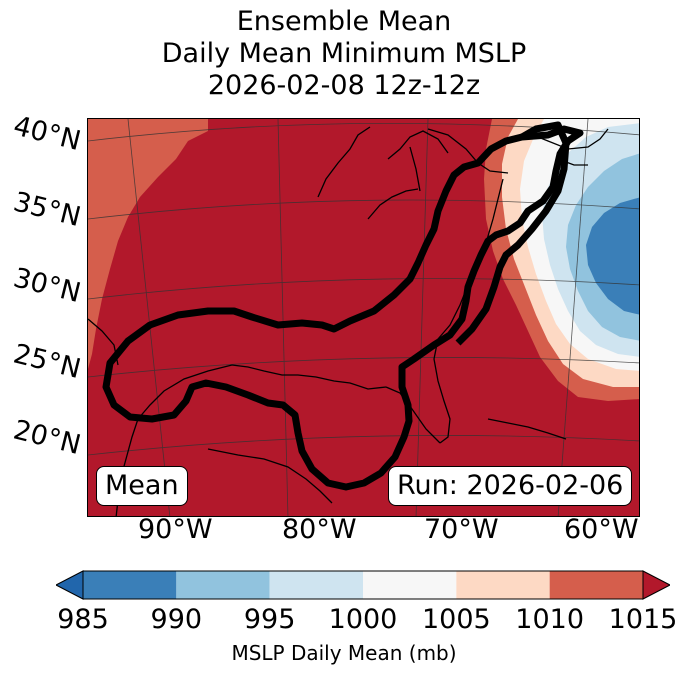 This screenshot has height=674, width=688. Describe the element at coordinates (344, 653) in the screenshot. I see `colorbar-label: MSLP Daily Mean (mb)` at that location.